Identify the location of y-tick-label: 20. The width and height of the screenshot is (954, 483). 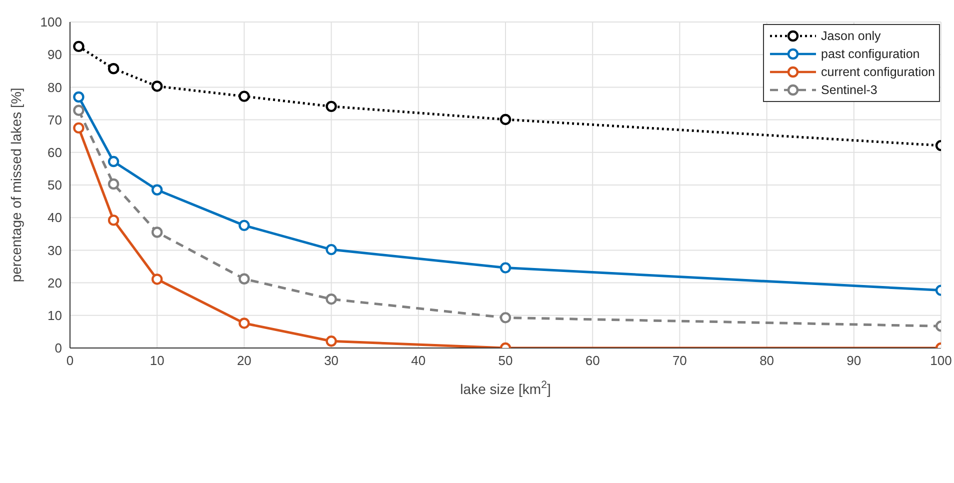
(55, 282).